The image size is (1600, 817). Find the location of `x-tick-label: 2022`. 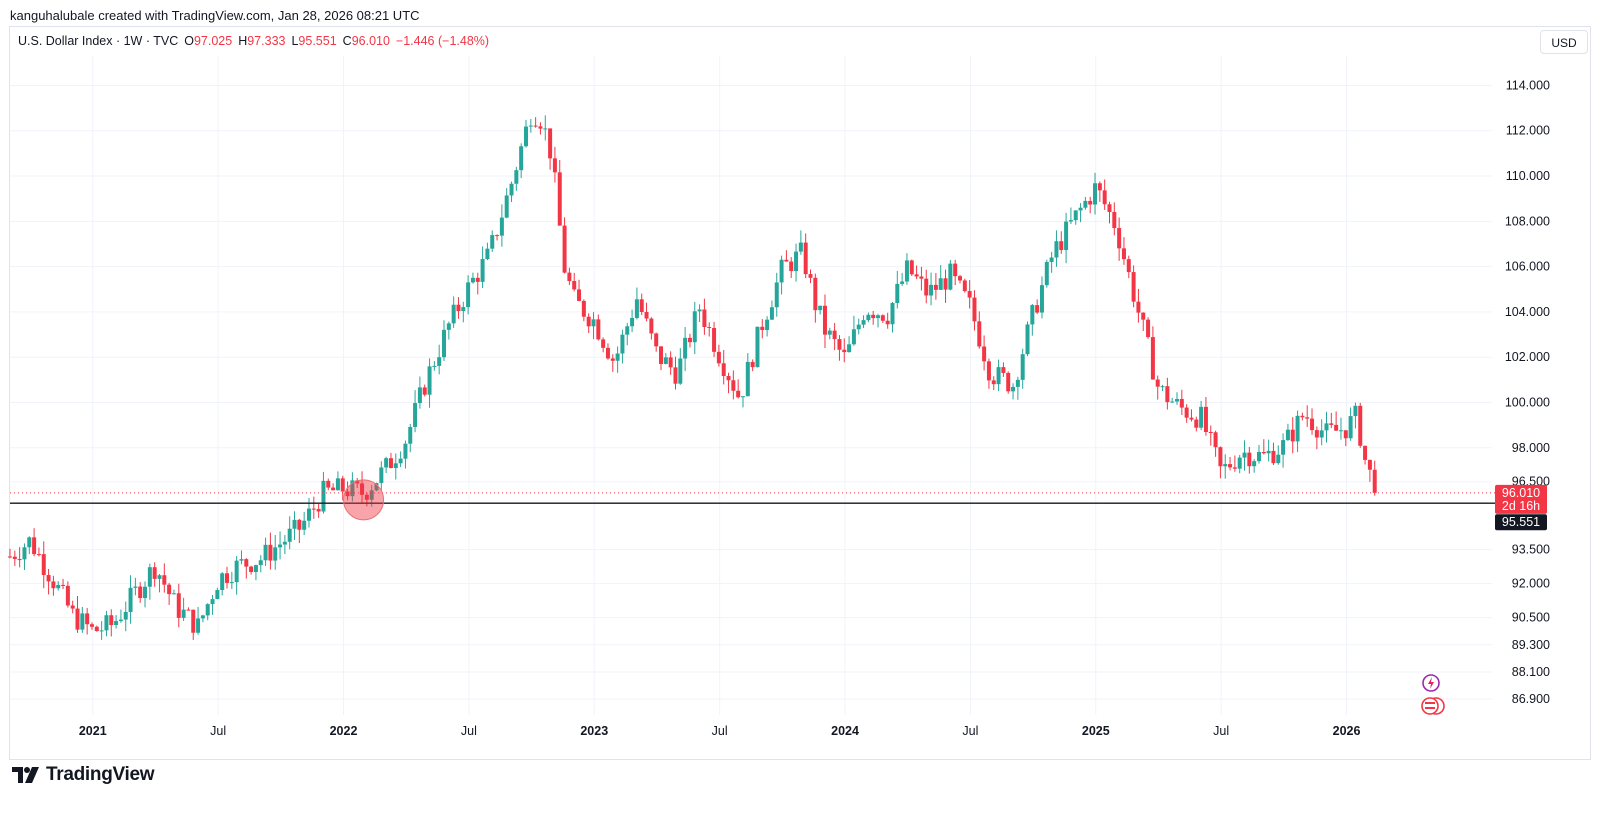

x-tick-label: 2022 is located at coordinates (344, 731).